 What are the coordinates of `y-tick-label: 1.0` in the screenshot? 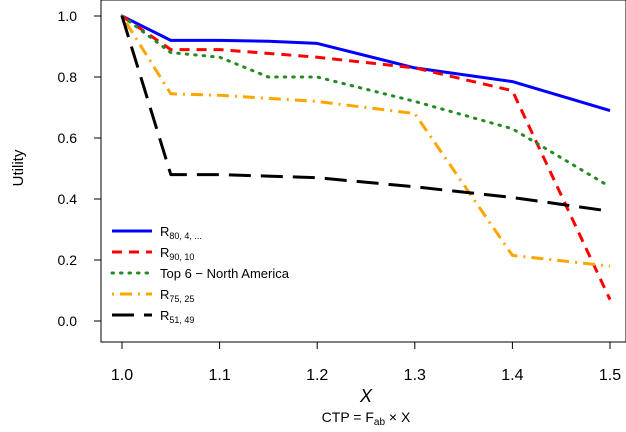 It's located at (68, 16).